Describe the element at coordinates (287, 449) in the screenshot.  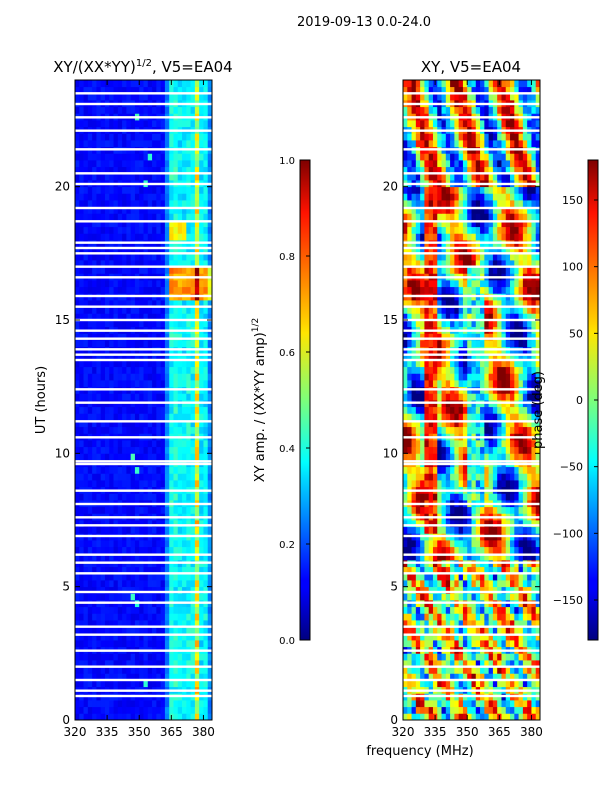
I see `colorbar-tick-label: 0.4` at that location.